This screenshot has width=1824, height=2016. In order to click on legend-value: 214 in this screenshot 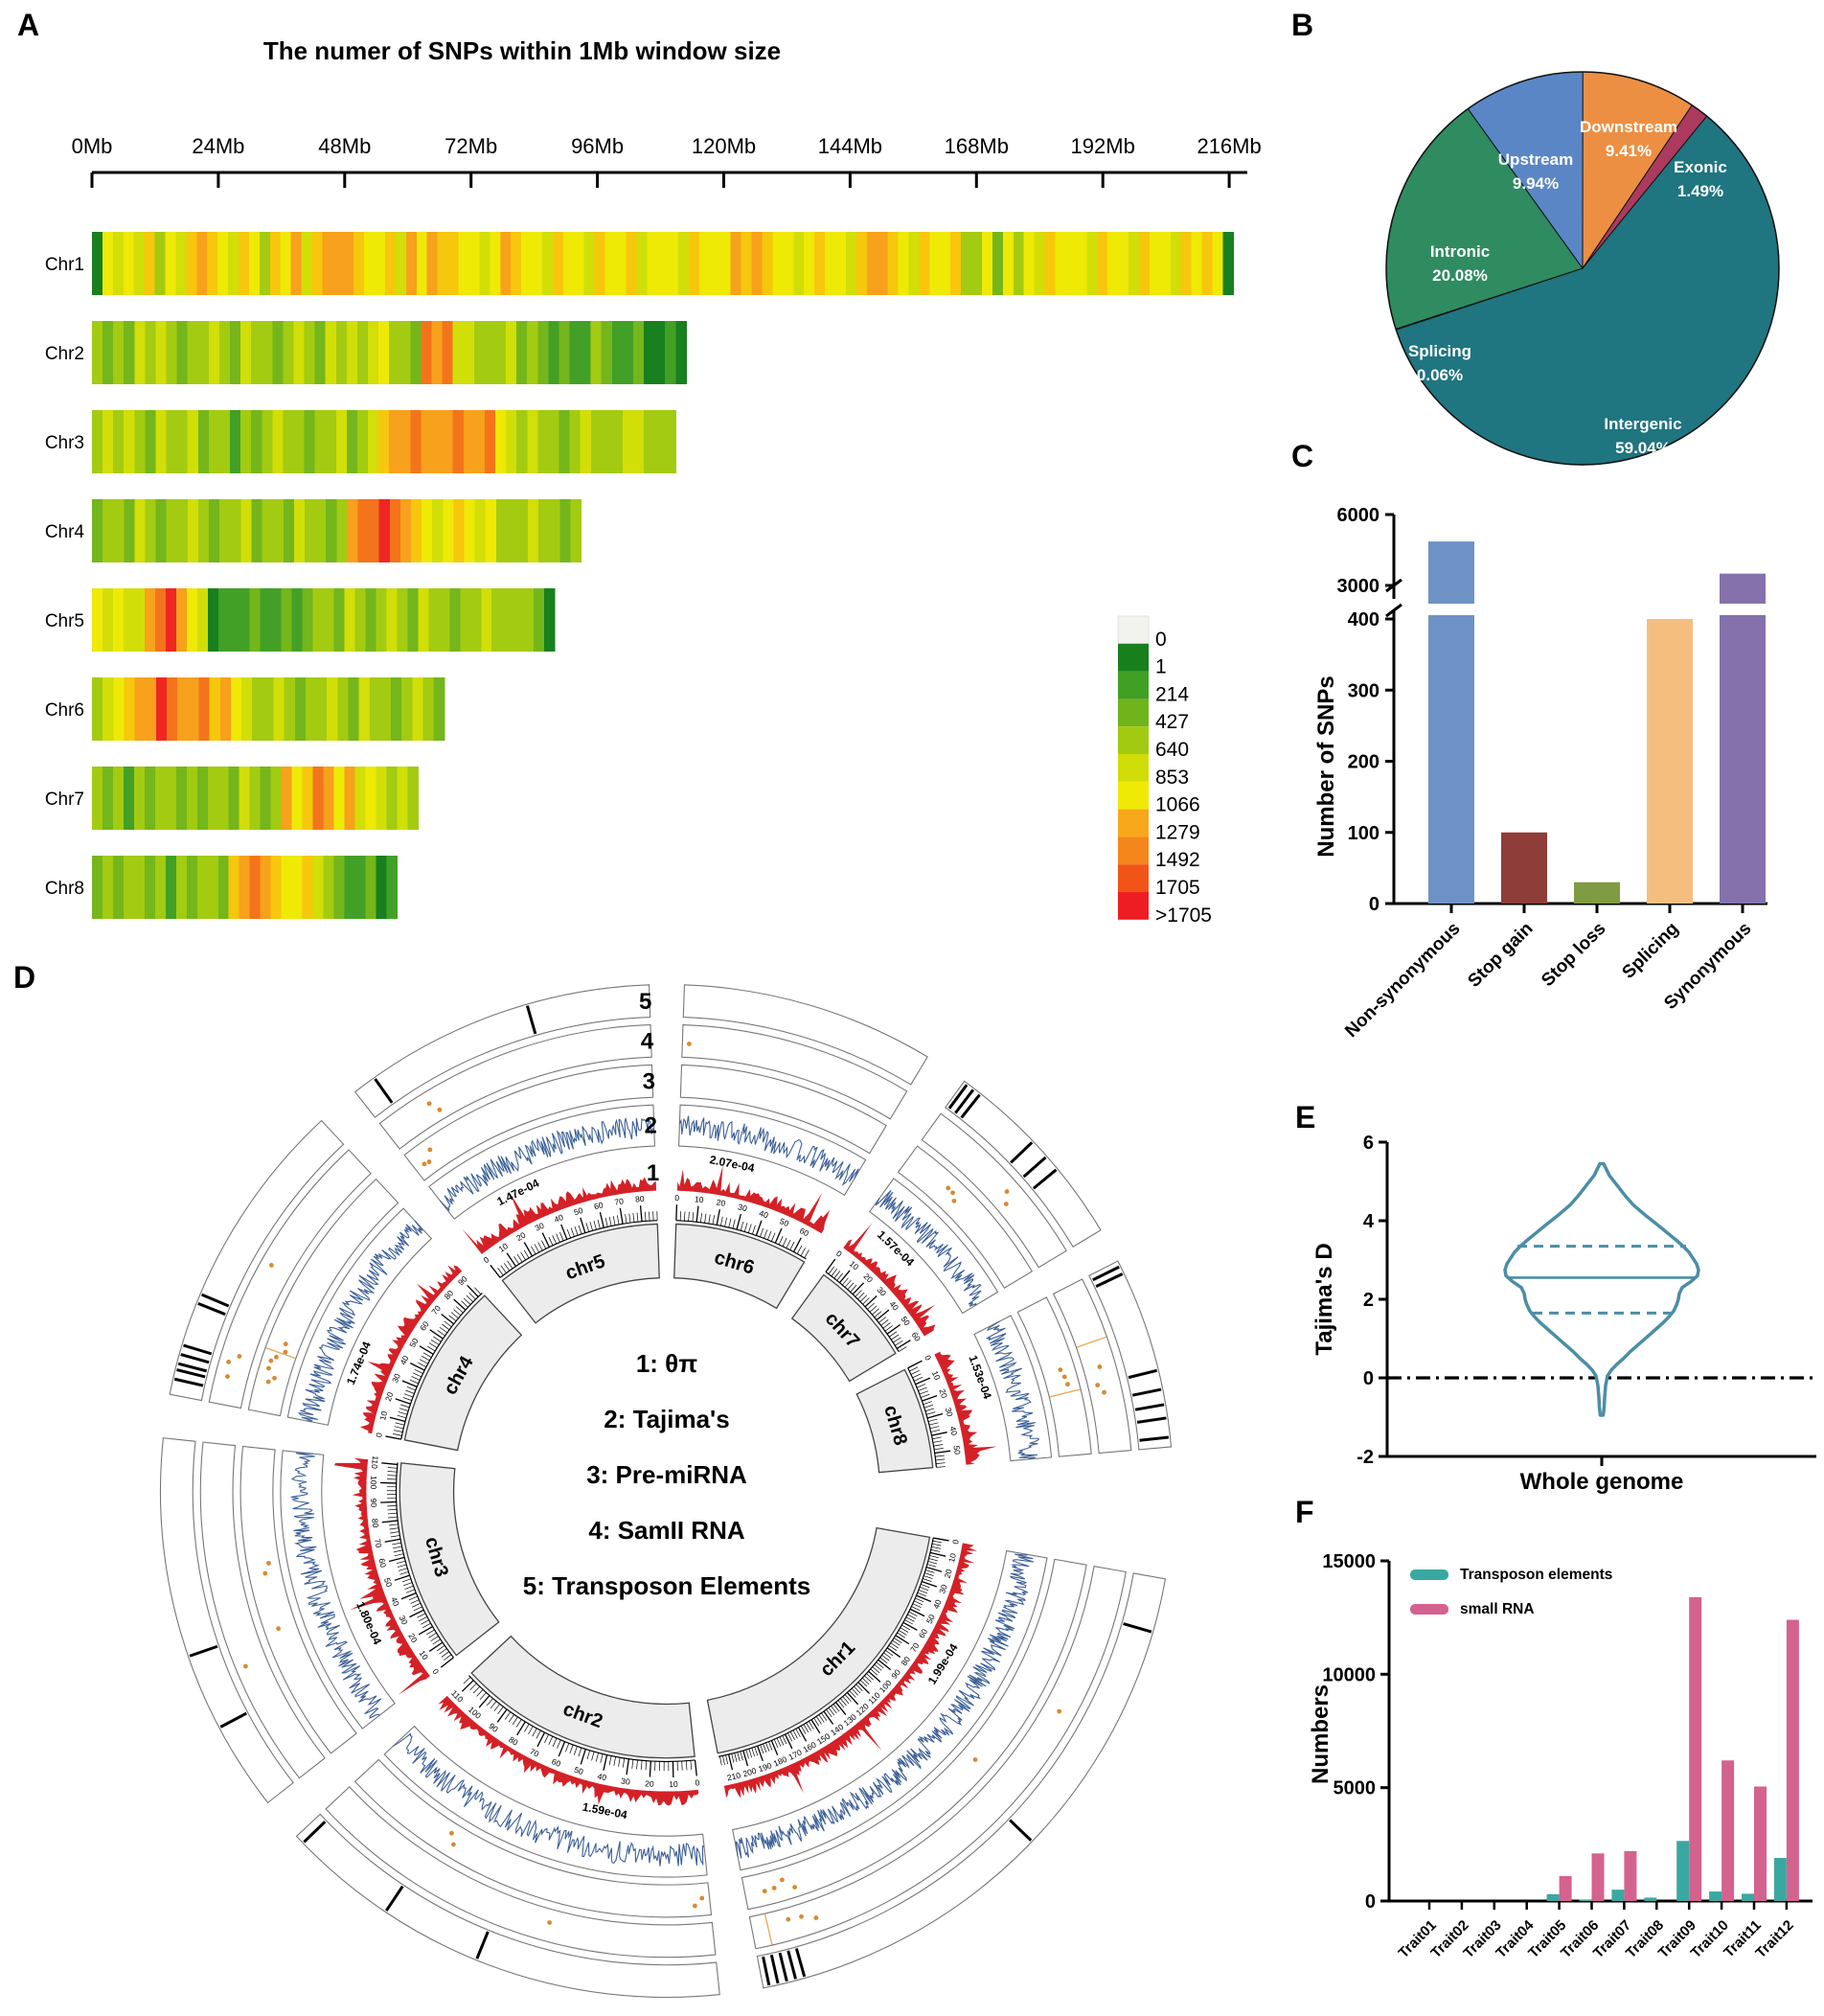, I will do `click(1172, 694)`.